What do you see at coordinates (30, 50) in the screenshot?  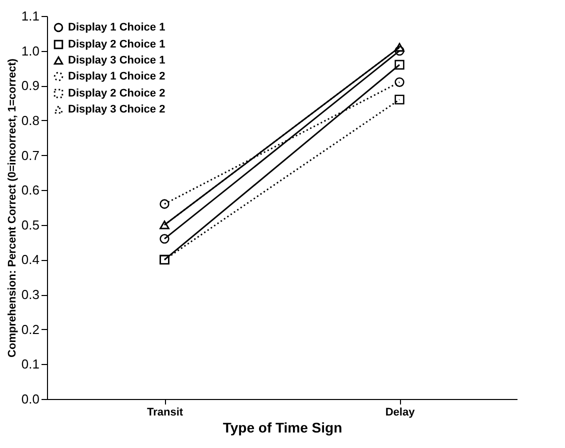 I see `y-tick-label: 1.0` at bounding box center [30, 50].